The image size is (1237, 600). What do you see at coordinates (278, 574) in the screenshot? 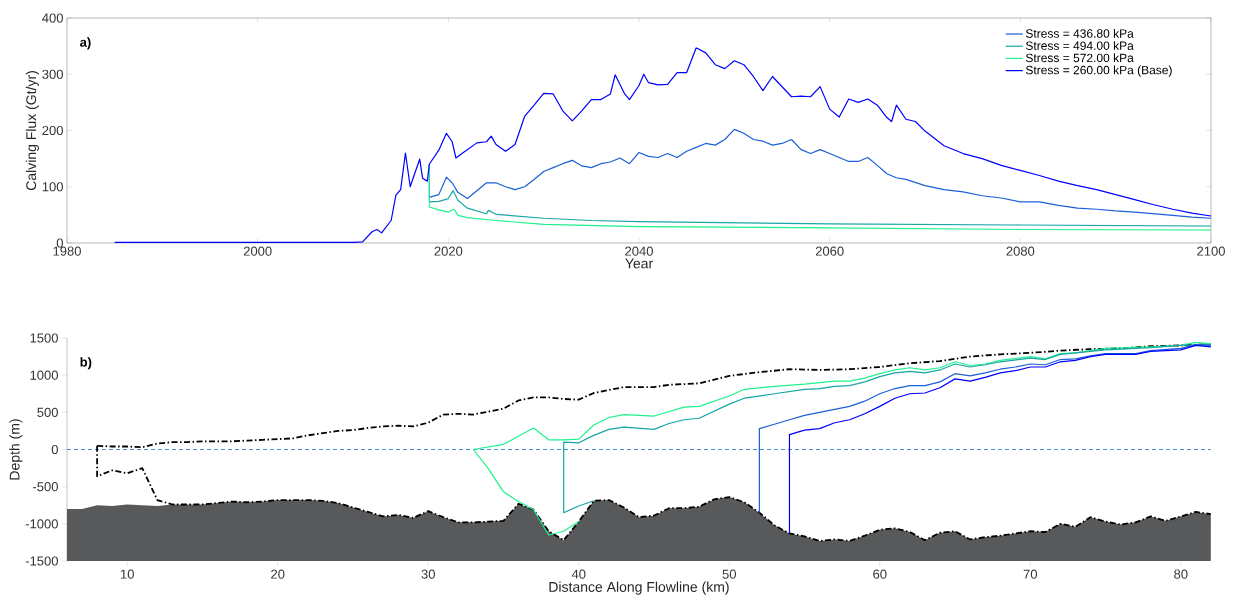
I see `x-tick-label: 20` at bounding box center [278, 574].